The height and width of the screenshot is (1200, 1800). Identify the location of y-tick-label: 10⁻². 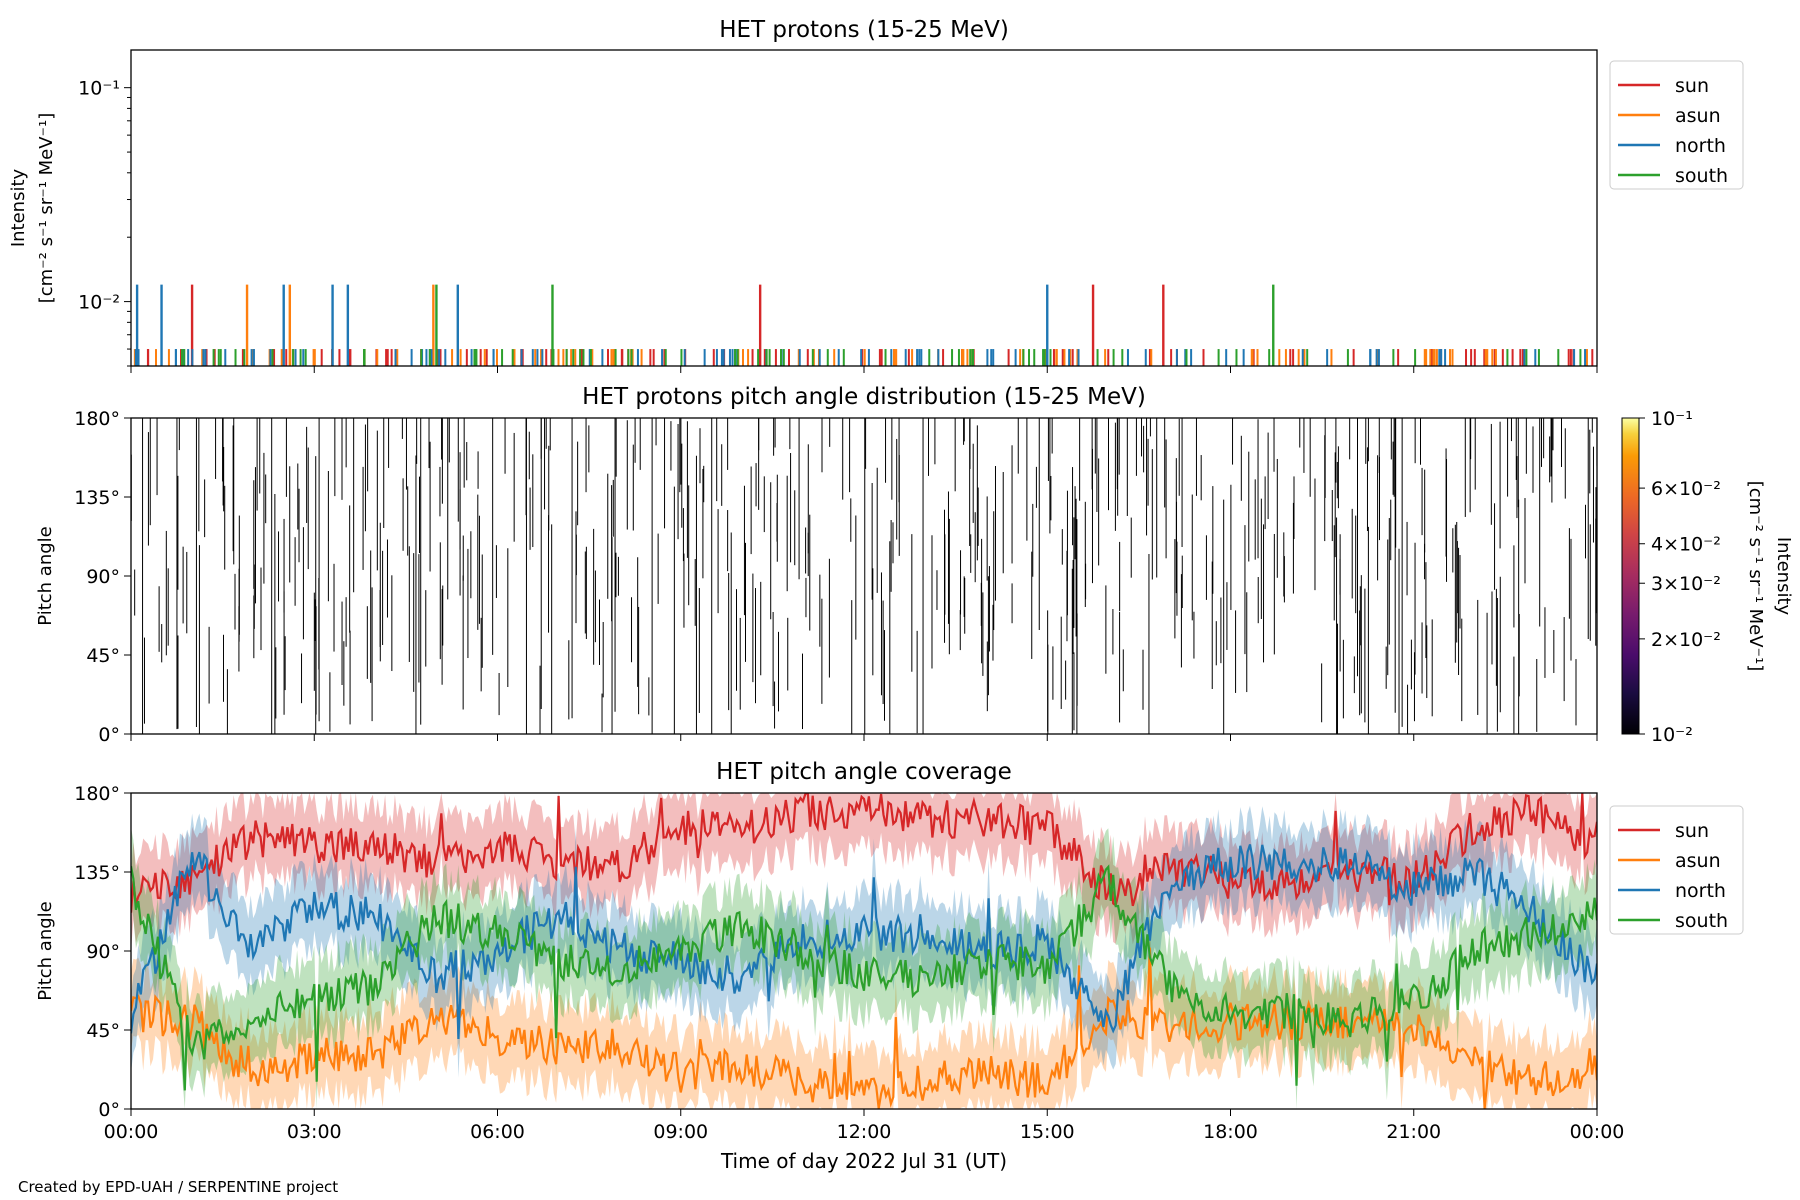
(99, 303).